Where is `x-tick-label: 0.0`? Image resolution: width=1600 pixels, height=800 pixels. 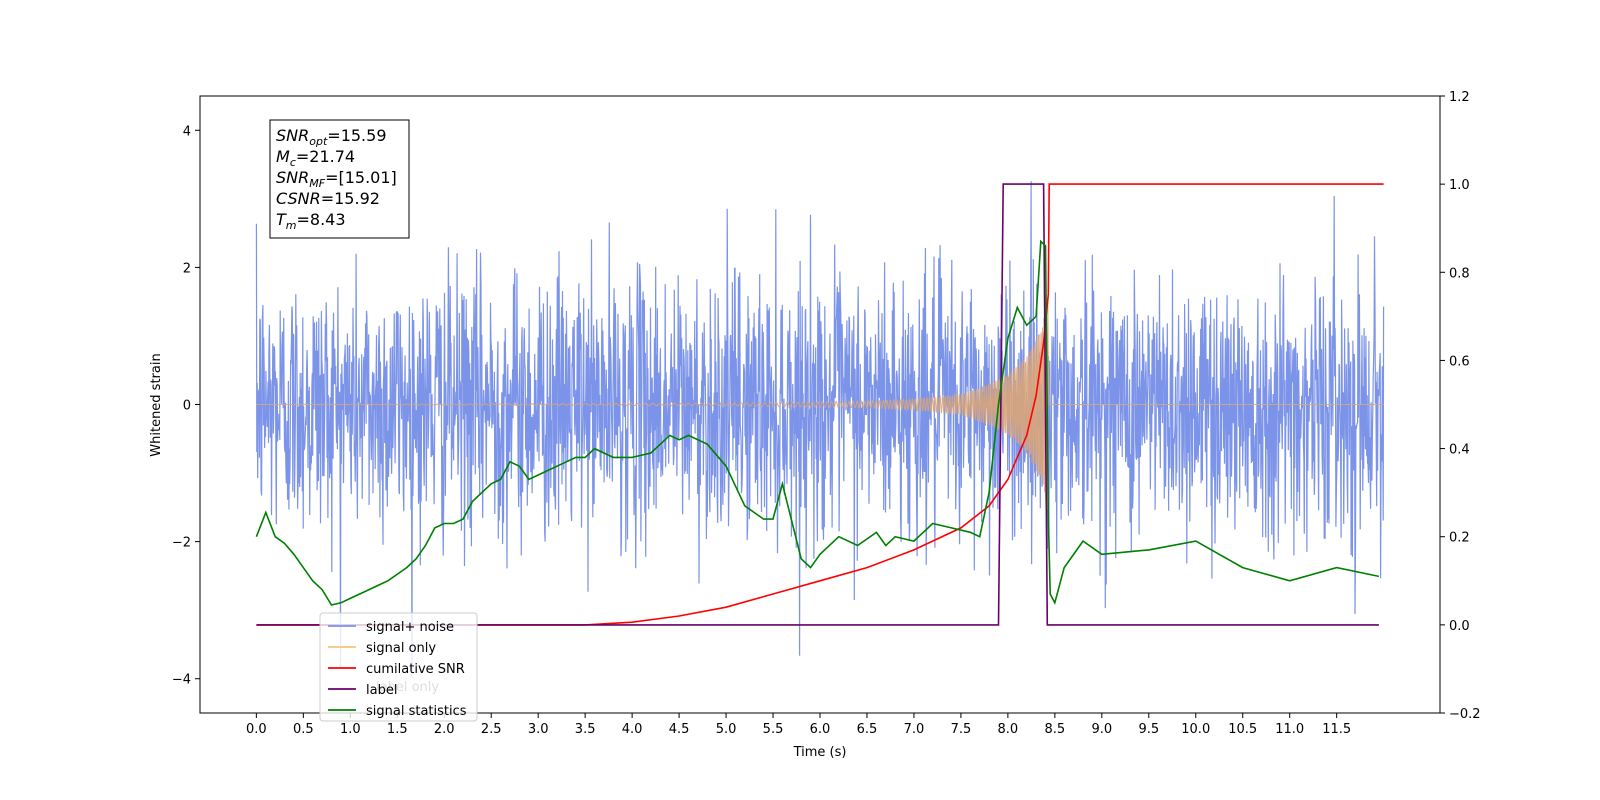 x-tick-label: 0.0 is located at coordinates (256, 729).